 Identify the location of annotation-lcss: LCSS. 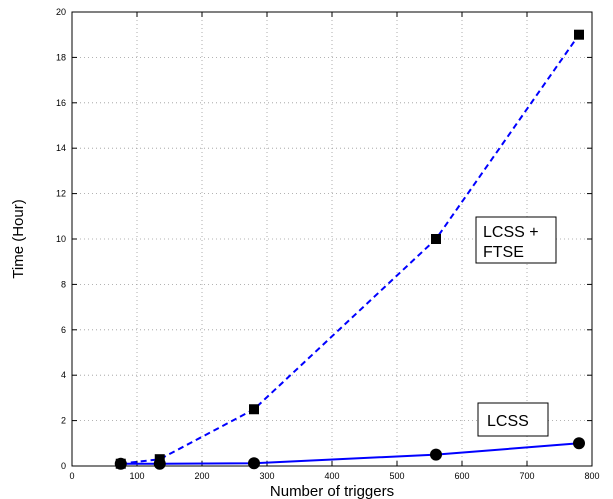
(513, 419).